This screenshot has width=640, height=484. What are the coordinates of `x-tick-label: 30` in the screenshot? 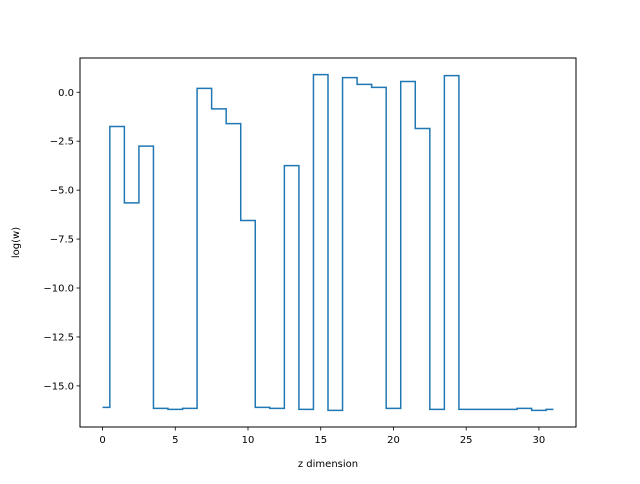 It's located at (539, 440).